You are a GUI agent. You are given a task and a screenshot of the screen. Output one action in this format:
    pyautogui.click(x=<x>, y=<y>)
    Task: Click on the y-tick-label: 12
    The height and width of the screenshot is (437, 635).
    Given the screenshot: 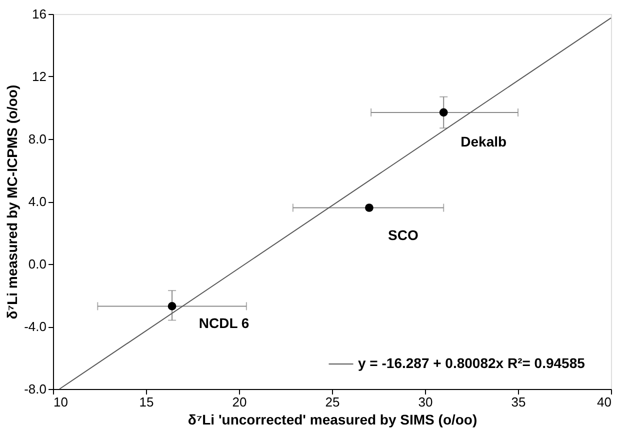 What is the action you would take?
    pyautogui.click(x=39, y=76)
    